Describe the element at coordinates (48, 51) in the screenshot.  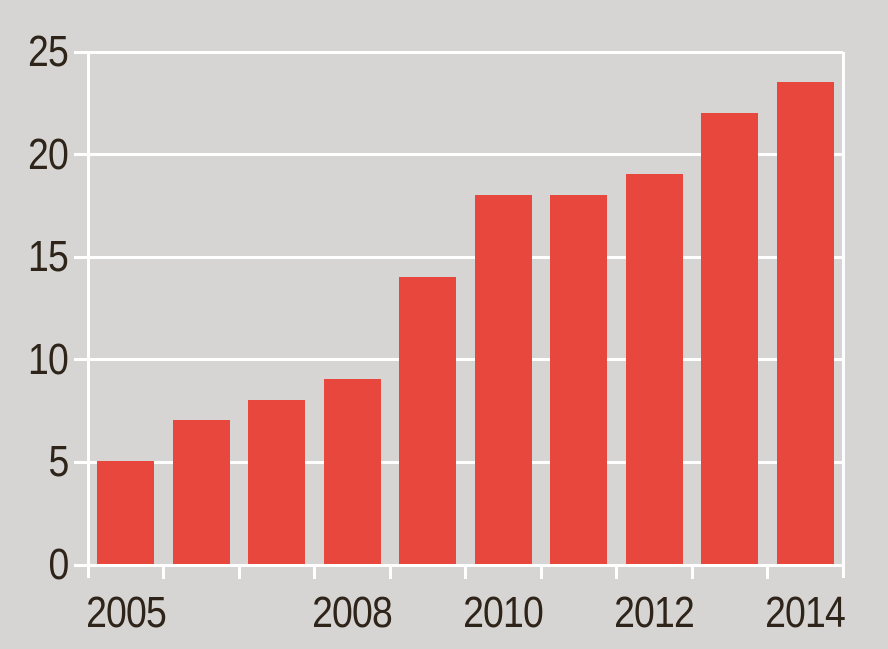
I see `y-axis-tick-label: 25` at that location.